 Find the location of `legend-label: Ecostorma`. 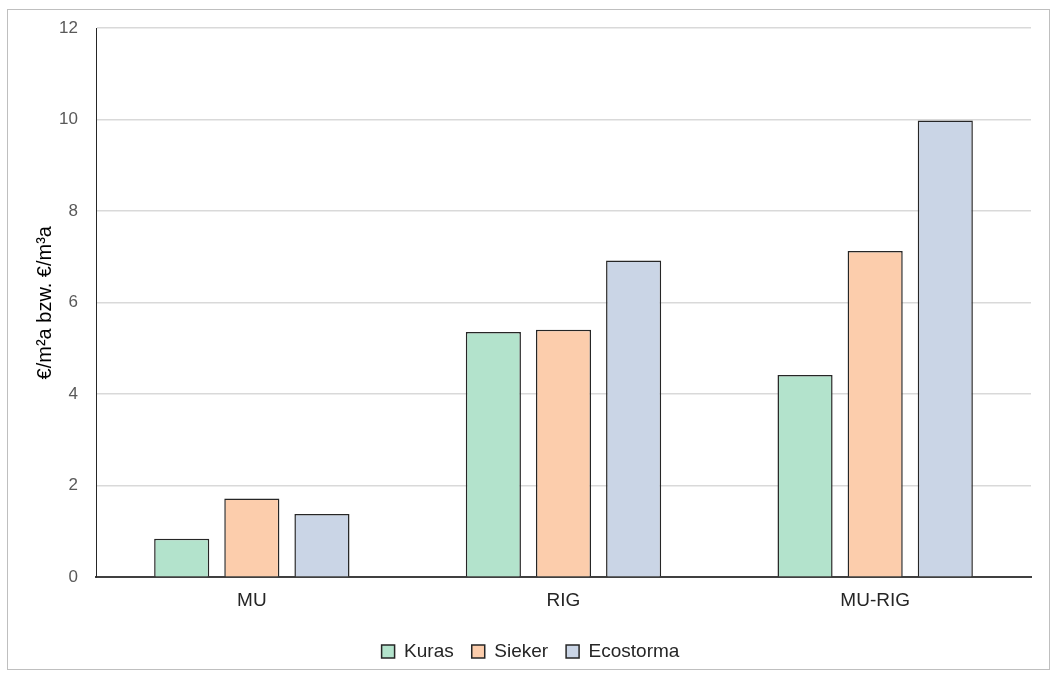

legend-label: Ecostorma is located at coordinates (634, 650).